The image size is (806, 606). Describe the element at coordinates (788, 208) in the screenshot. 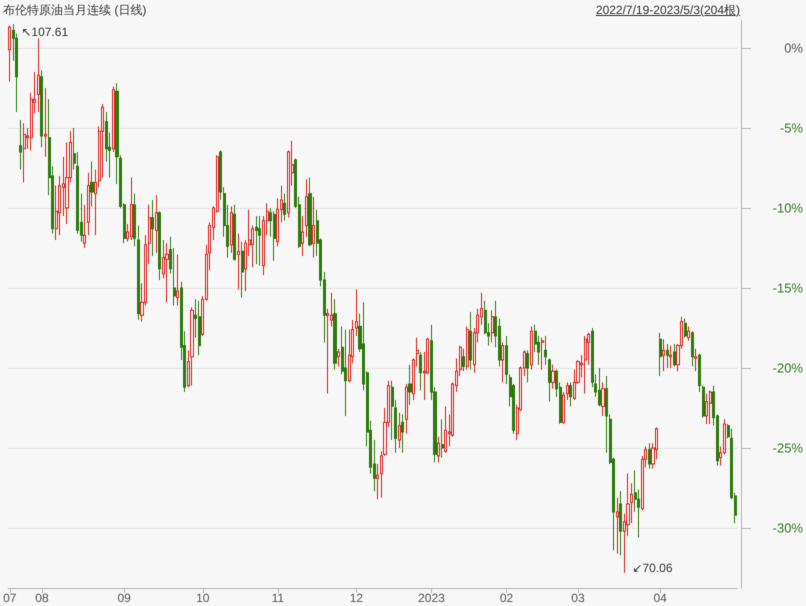

I see `y-tick-label: -10%` at that location.